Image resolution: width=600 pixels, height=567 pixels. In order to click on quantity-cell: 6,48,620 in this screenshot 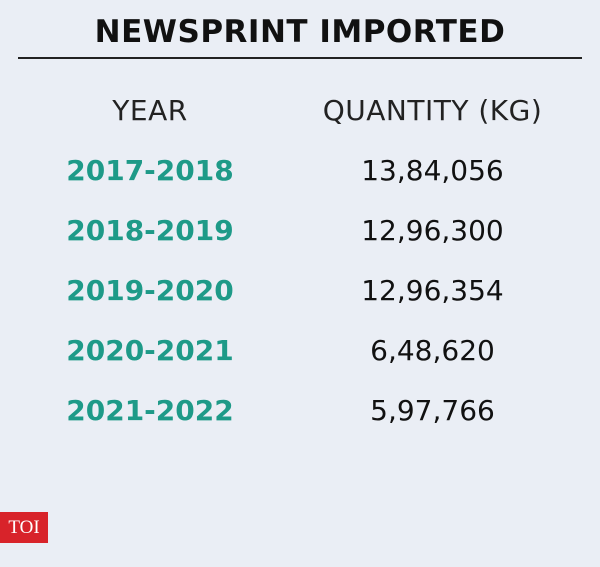, I will do `click(432, 350)`.